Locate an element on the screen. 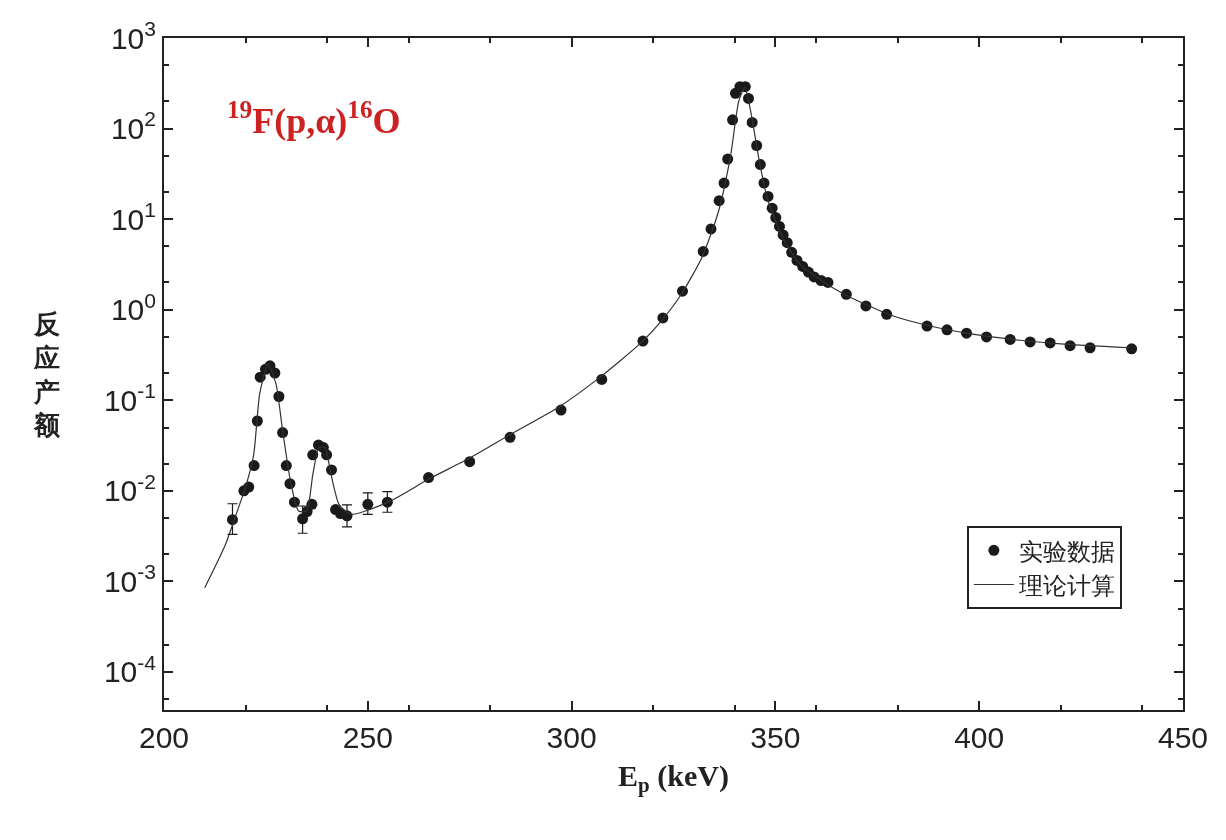 This screenshot has width=1226, height=840. y-tick-label: 10$^{-3}$ is located at coordinates (129, 579).